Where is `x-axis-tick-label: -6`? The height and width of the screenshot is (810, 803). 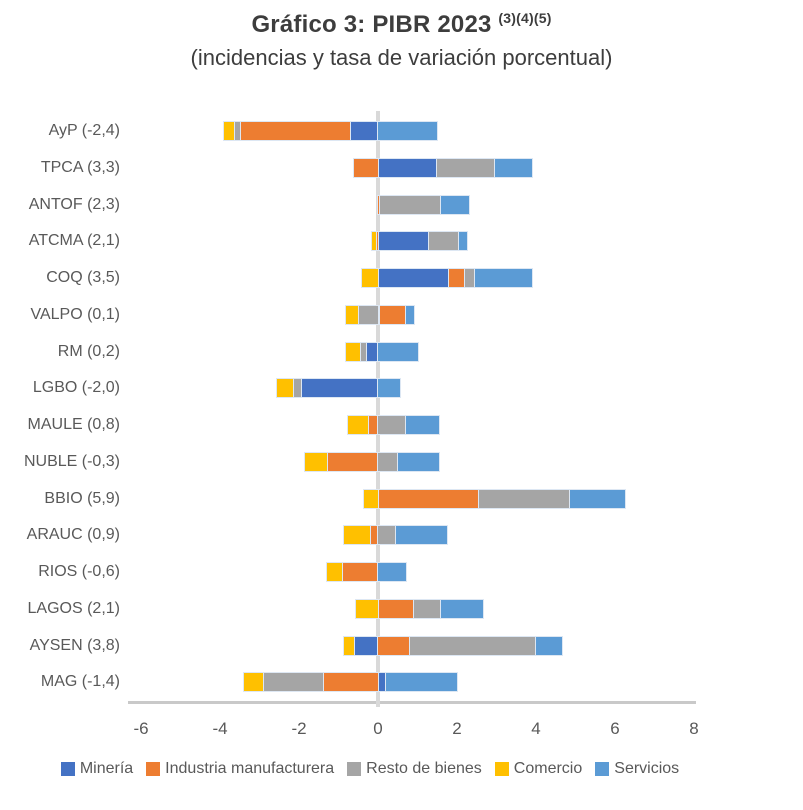
x-axis-tick-label: -6 is located at coordinates (141, 728).